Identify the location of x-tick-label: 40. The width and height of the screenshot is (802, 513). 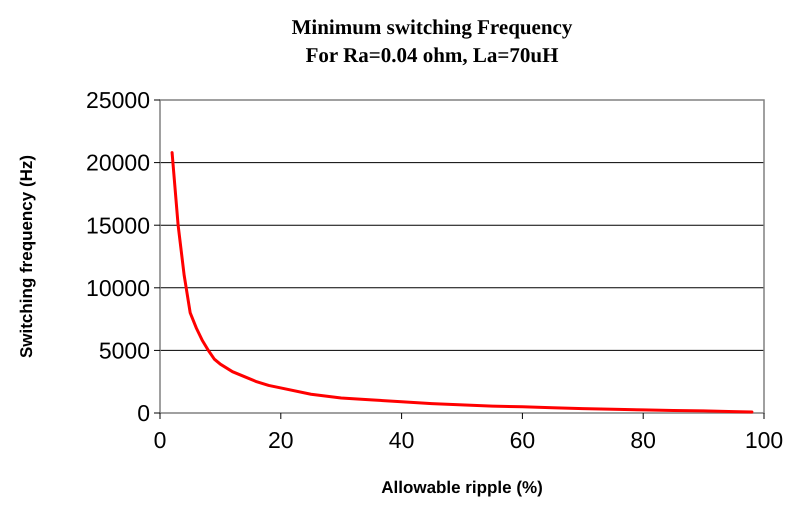
(401, 440).